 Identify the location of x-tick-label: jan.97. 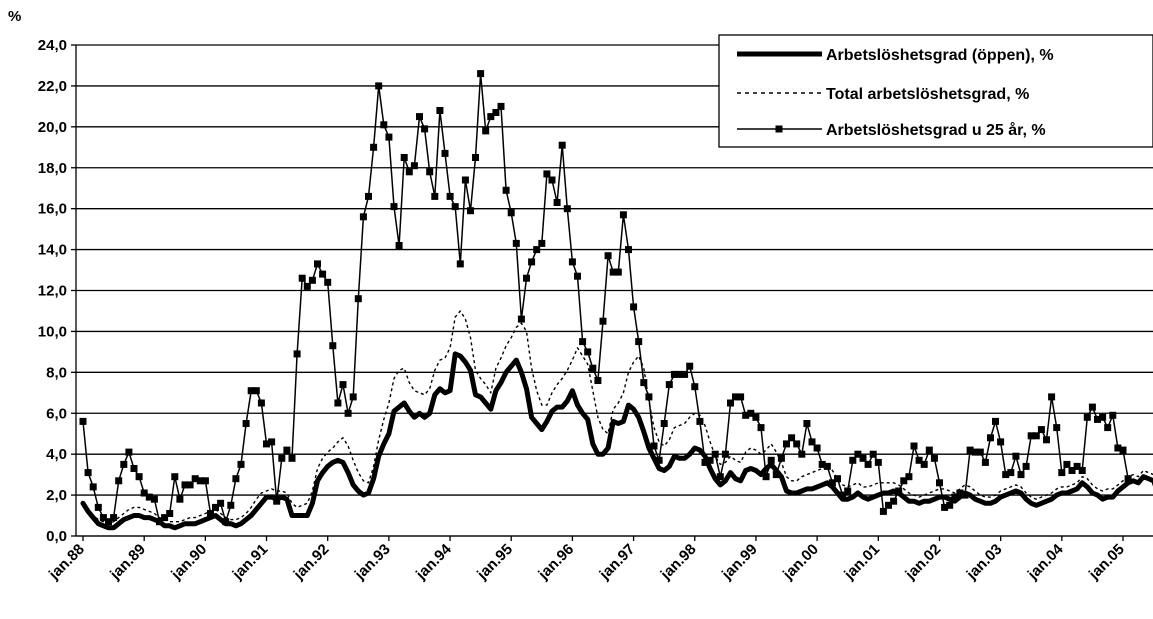
(617, 562).